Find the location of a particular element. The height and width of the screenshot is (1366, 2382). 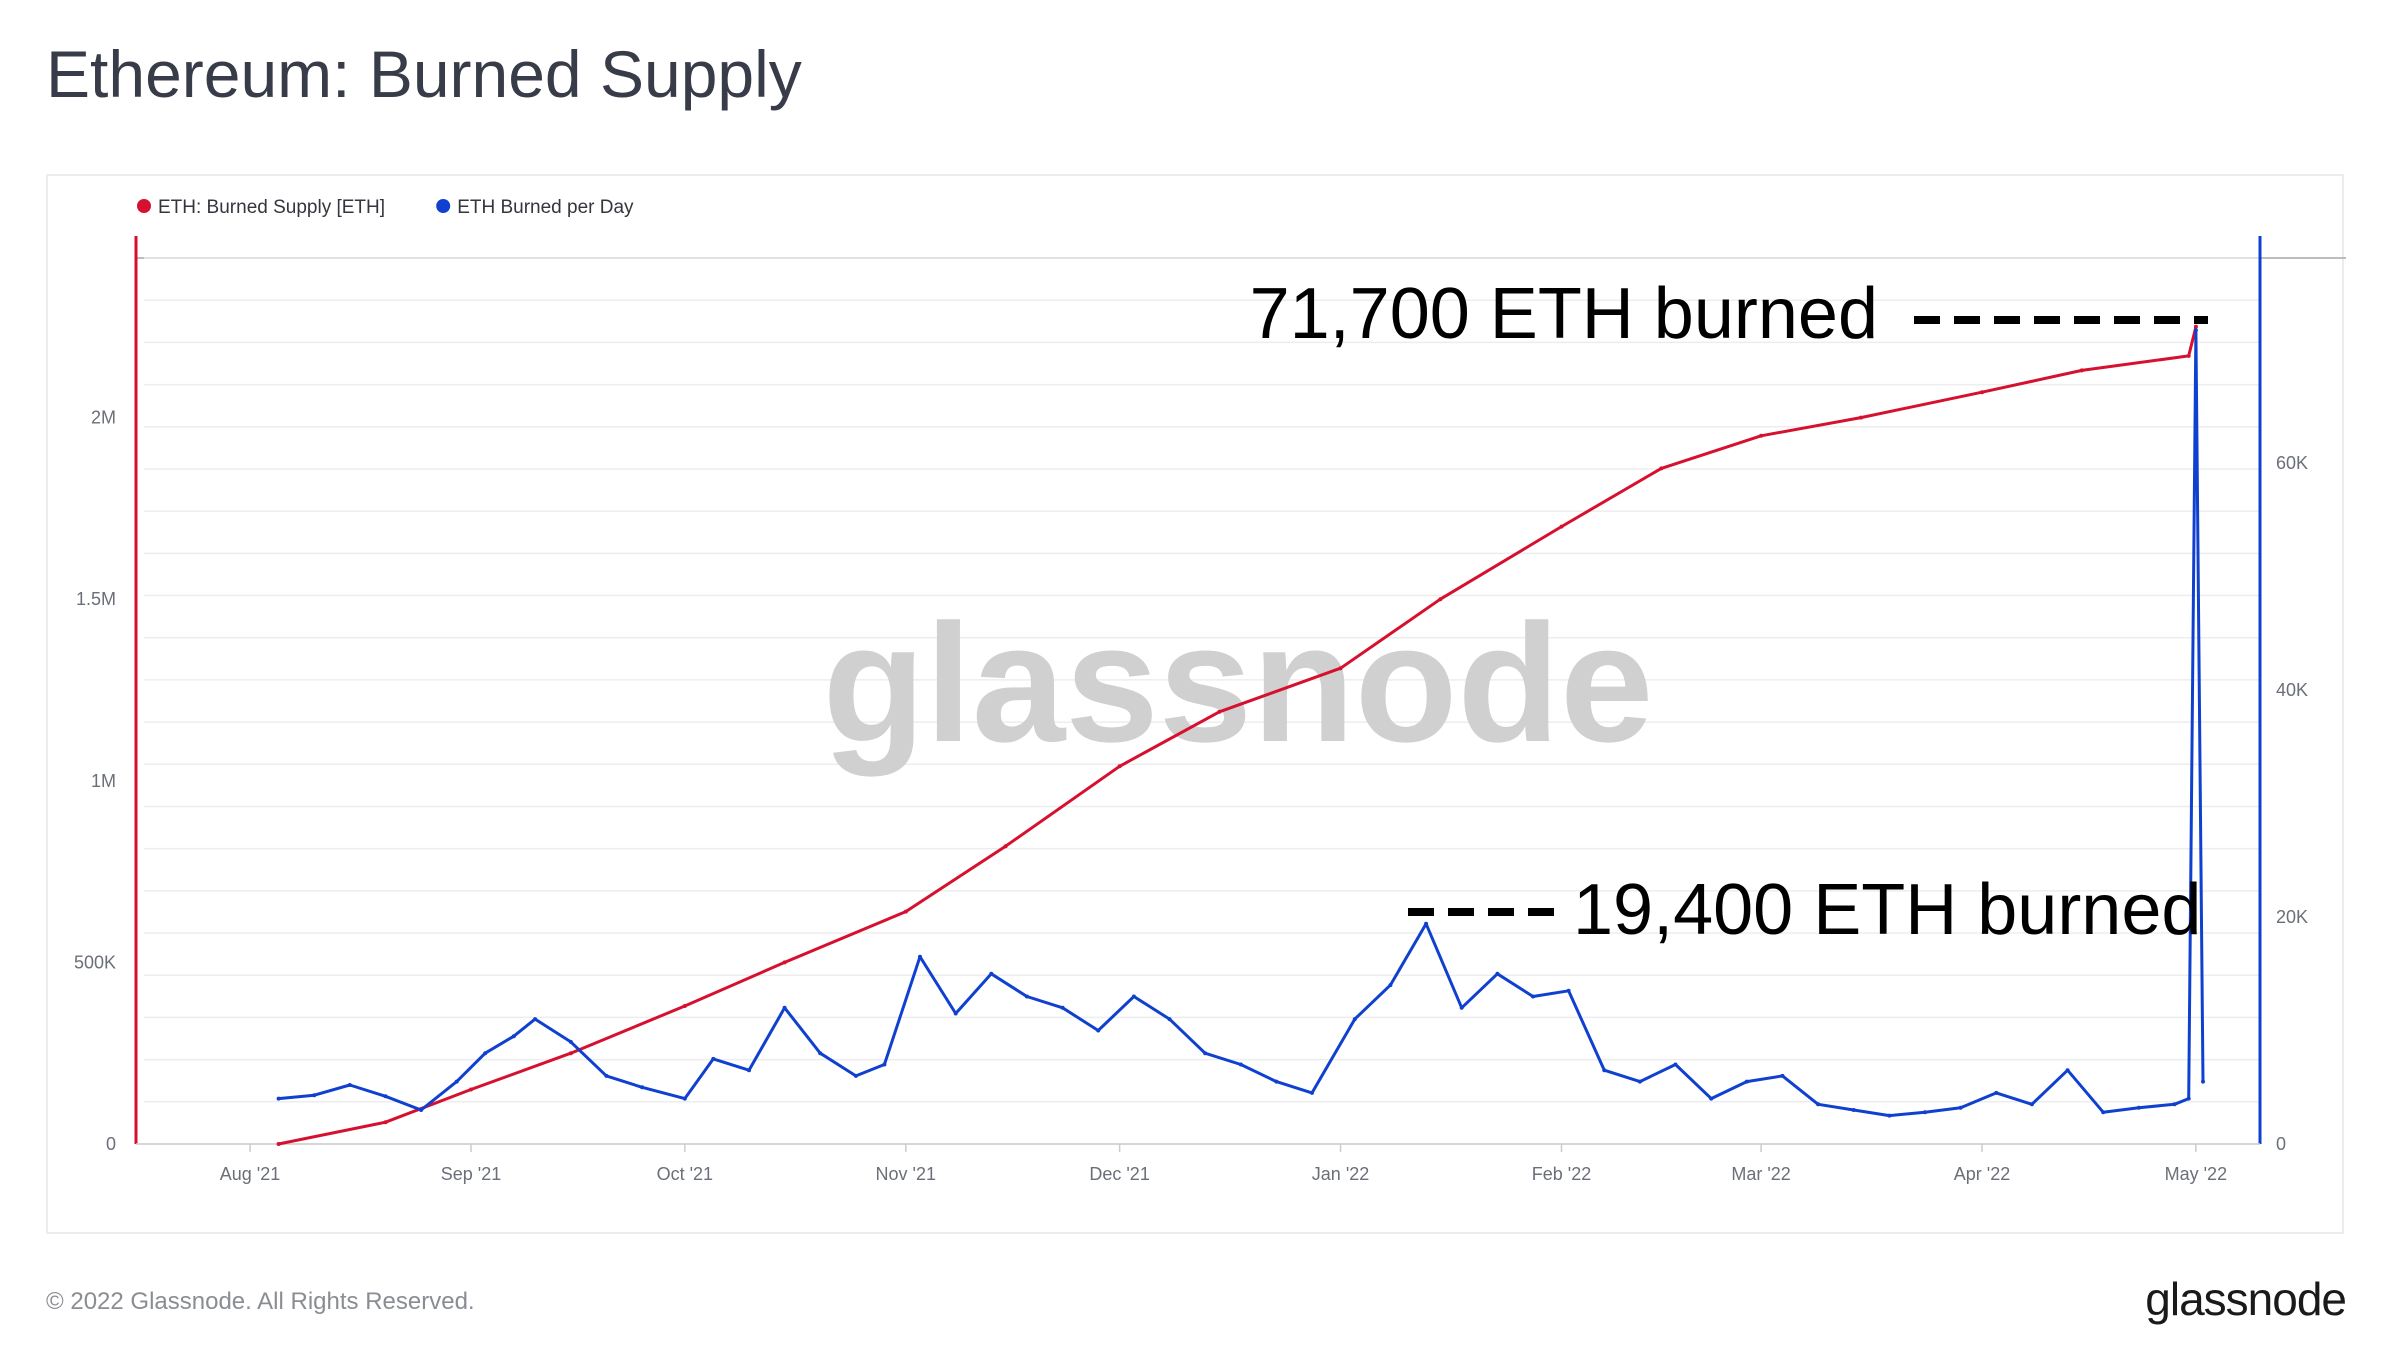

annotation-bottom: 19,400 ETH burned is located at coordinates (1887, 910).